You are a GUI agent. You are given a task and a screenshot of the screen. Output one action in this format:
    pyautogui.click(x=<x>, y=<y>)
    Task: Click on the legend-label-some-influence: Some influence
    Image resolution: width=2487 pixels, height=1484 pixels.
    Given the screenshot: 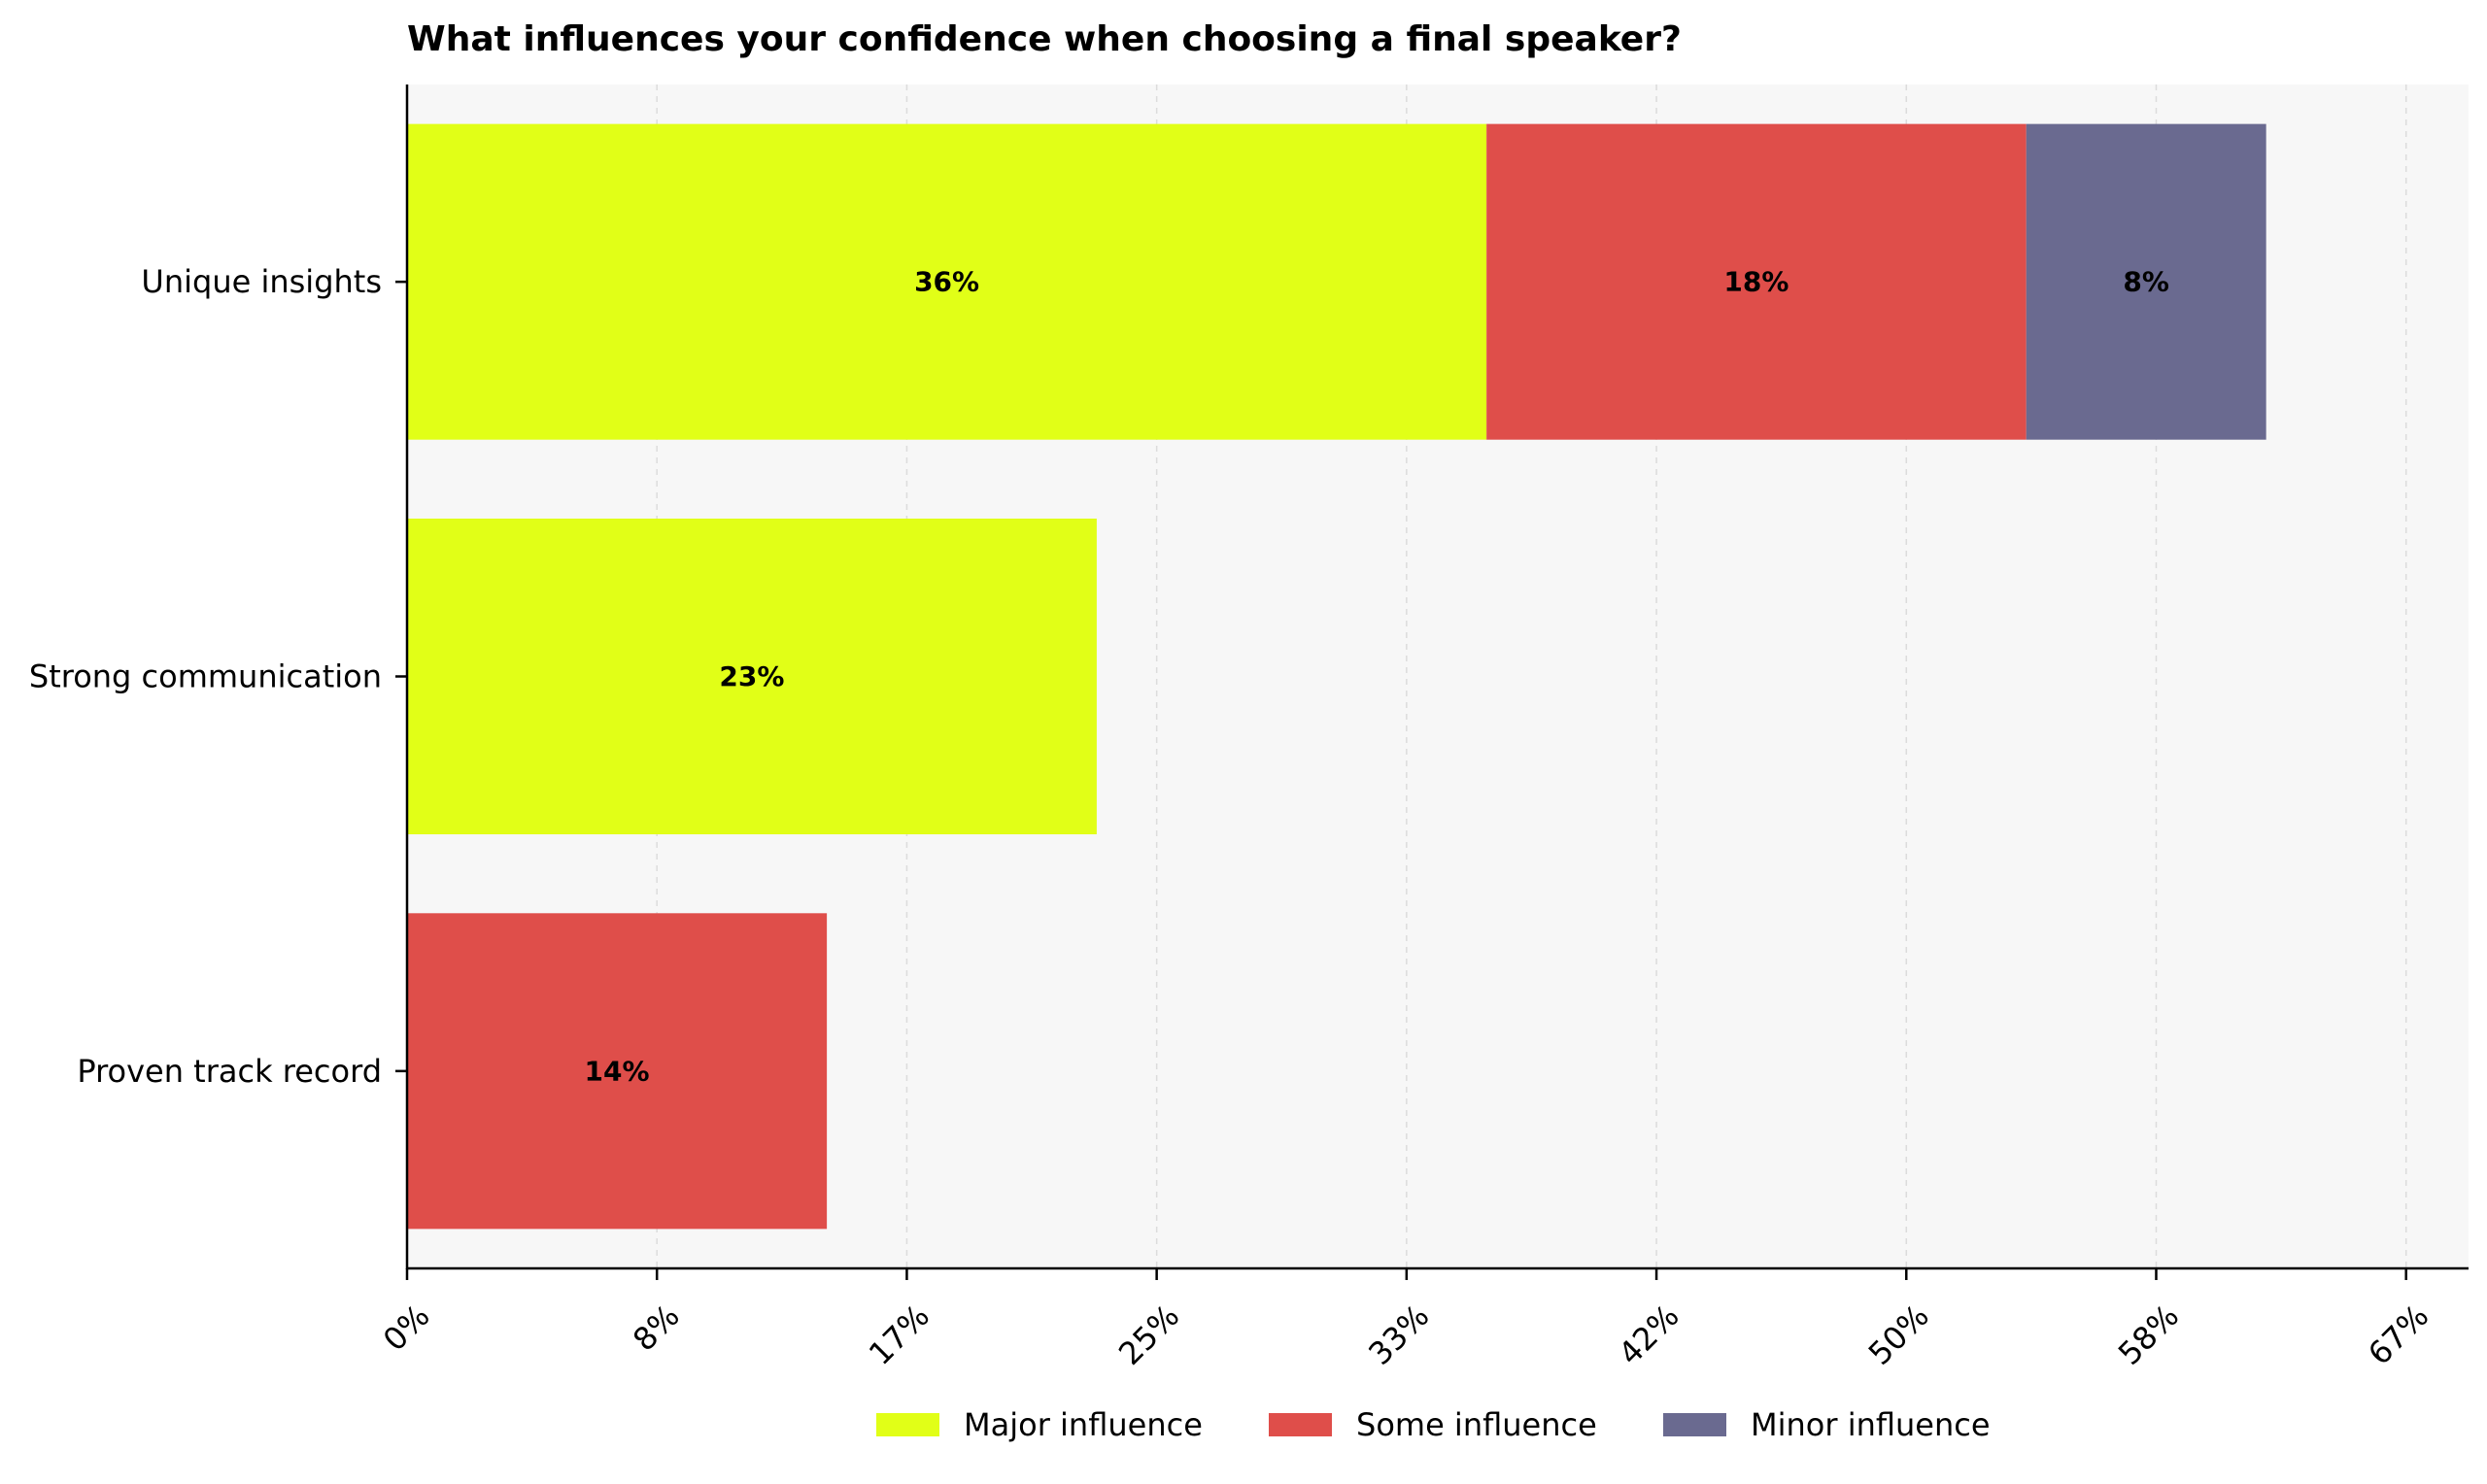 What is the action you would take?
    pyautogui.click(x=1476, y=1424)
    